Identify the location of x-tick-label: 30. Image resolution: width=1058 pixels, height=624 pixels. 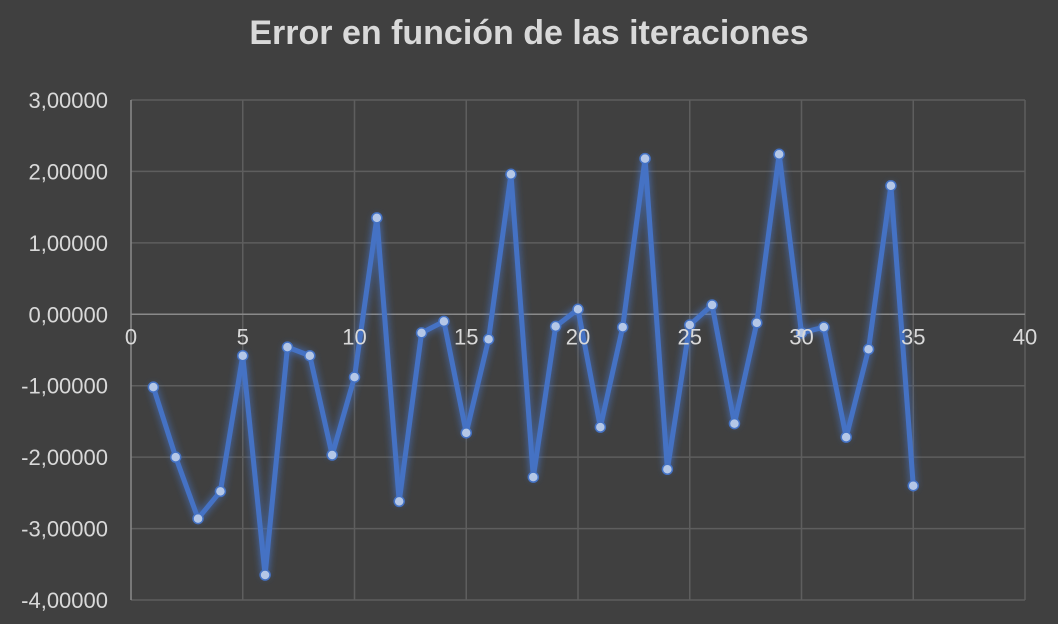
(801, 336).